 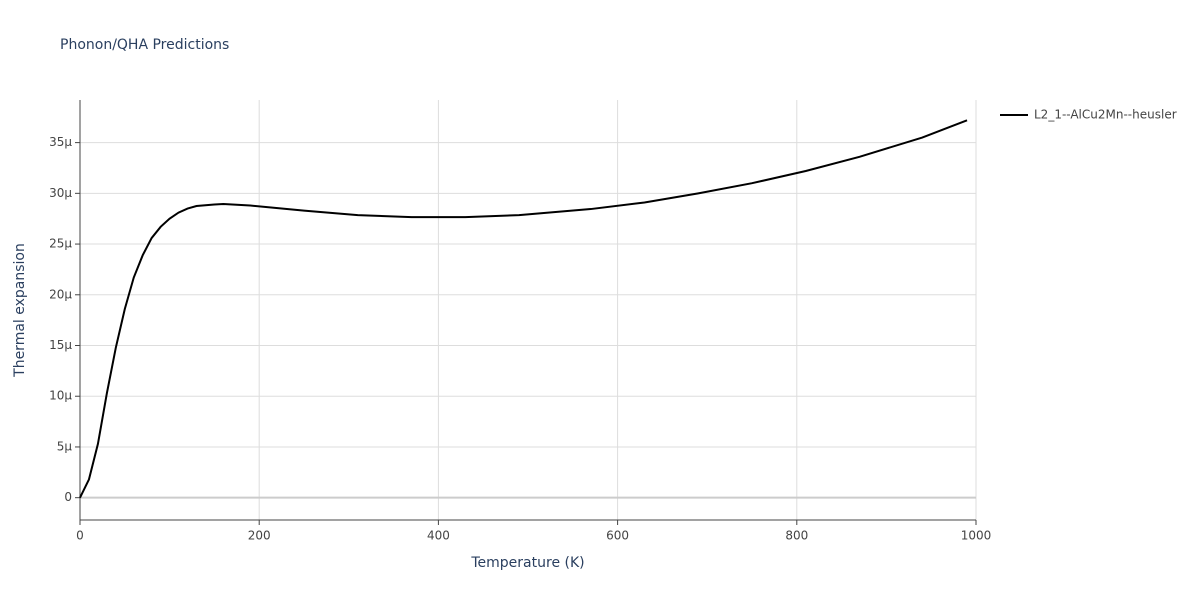 I want to click on y-axis-title: Thermal expansion, so click(x=20, y=310).